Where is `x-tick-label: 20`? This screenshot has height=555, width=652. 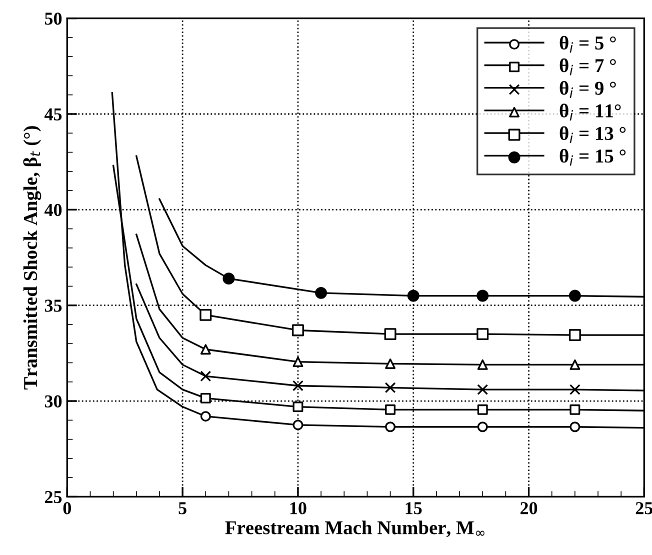 x-tick-label: 20 is located at coordinates (529, 508).